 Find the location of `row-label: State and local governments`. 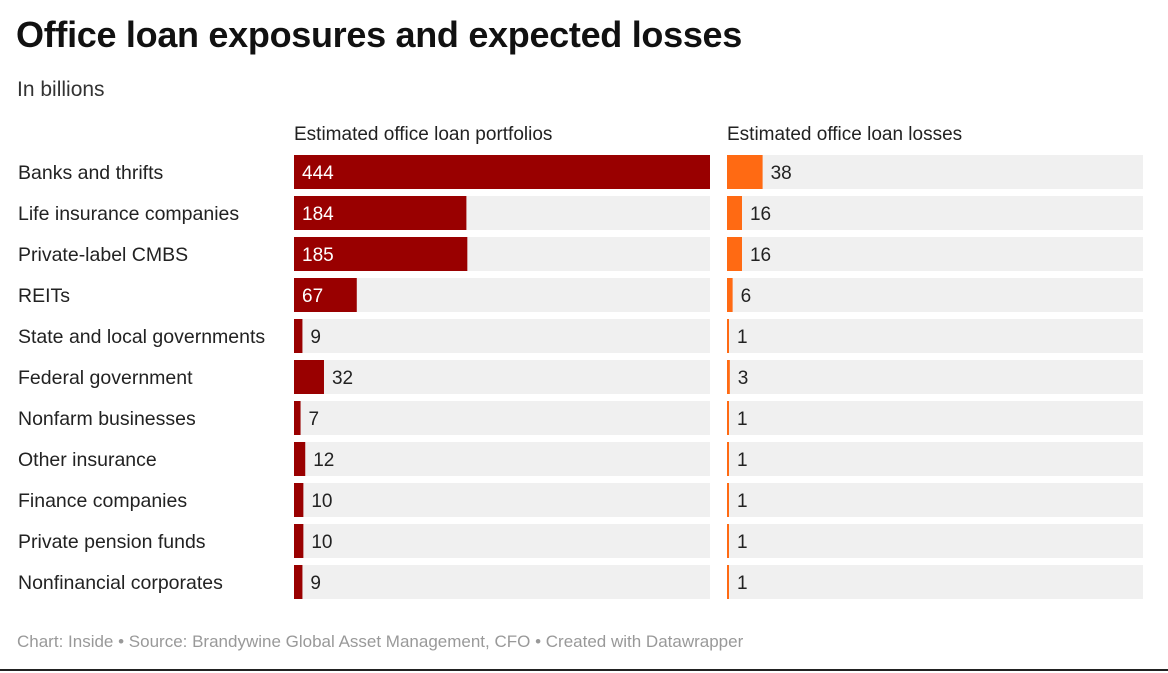

row-label: State and local governments is located at coordinates (141, 337).